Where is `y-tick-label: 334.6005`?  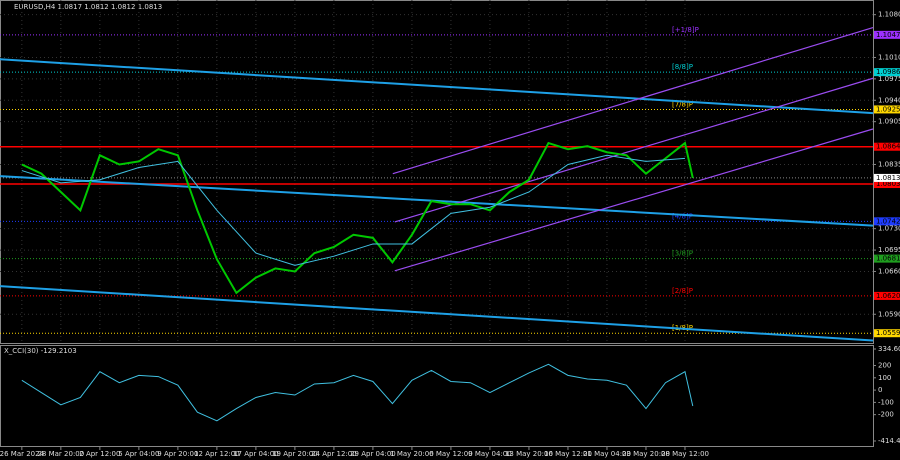
y-tick-label: 334.6005 is located at coordinates (889, 349).